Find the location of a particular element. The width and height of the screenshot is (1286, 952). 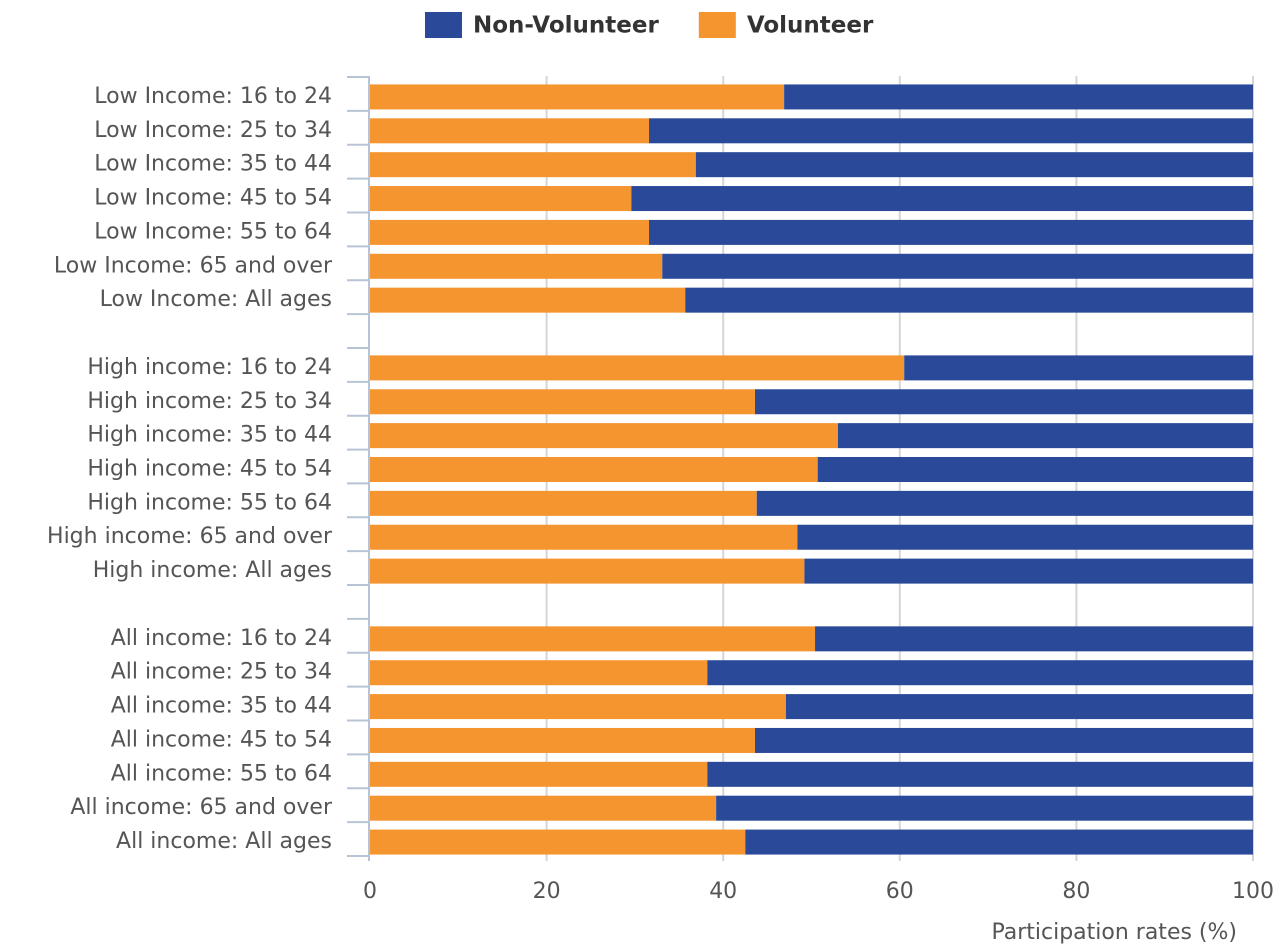

y-tick-label: High income: 25 to 34 is located at coordinates (209, 401).